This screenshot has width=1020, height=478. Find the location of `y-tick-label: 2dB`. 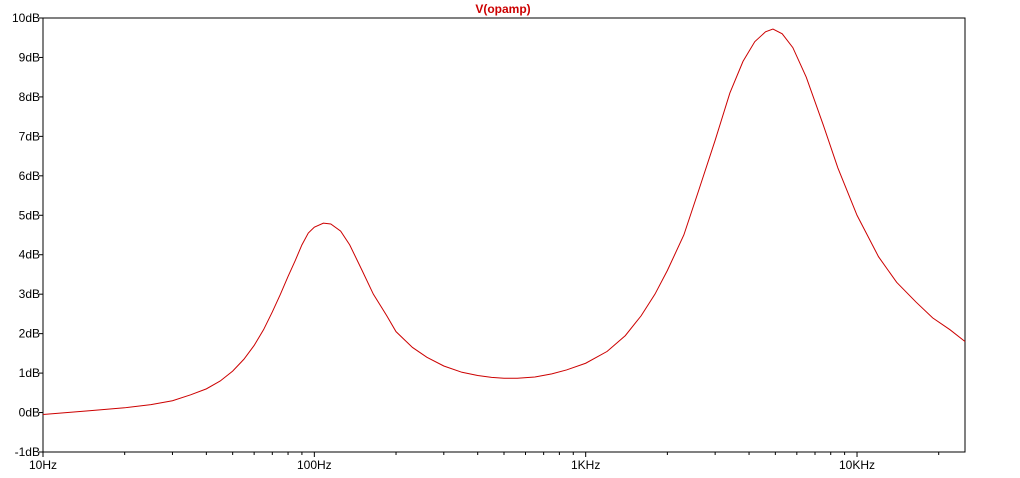

y-tick-label: 2dB is located at coordinates (29, 334).